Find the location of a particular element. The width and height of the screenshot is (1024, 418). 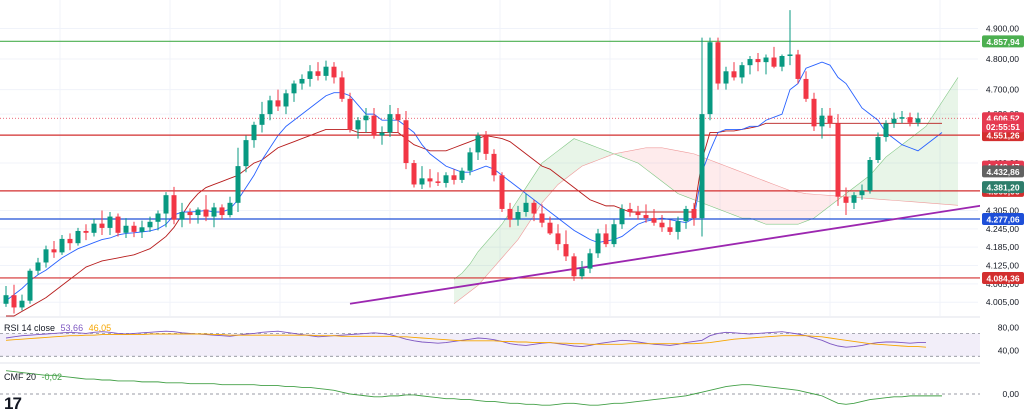

cmf-label: CMF 20 -0,02 is located at coordinates (33, 377).